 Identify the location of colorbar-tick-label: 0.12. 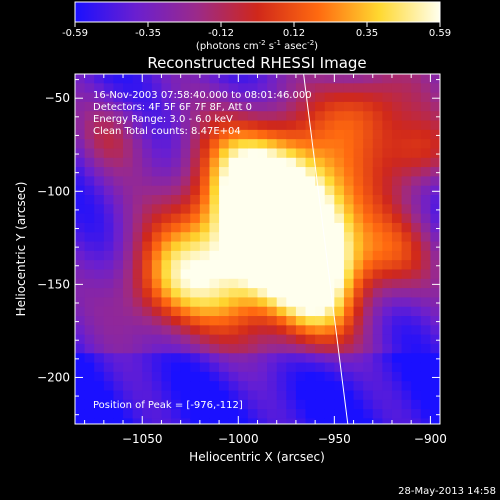
(294, 33).